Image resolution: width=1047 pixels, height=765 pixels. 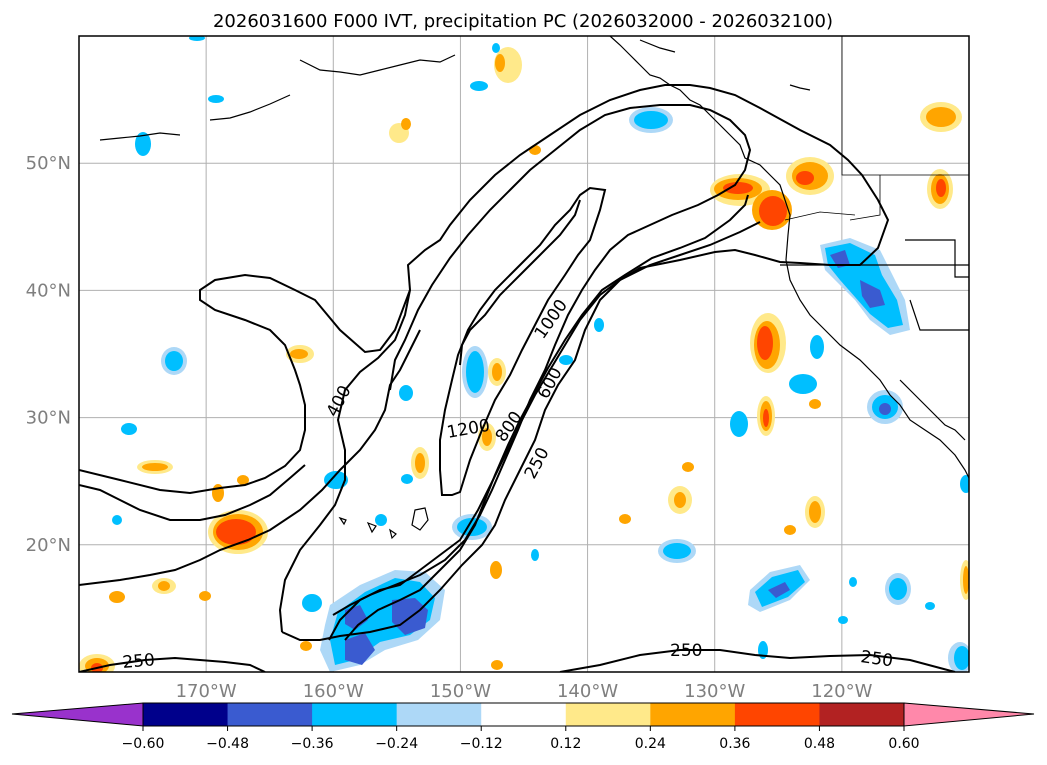 I want to click on lat-label: 50°N, so click(x=48, y=163).